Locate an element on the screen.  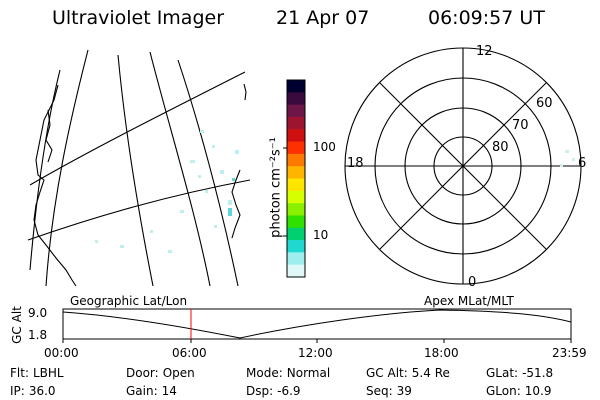
altitude-curve is located at coordinates (317, 324).